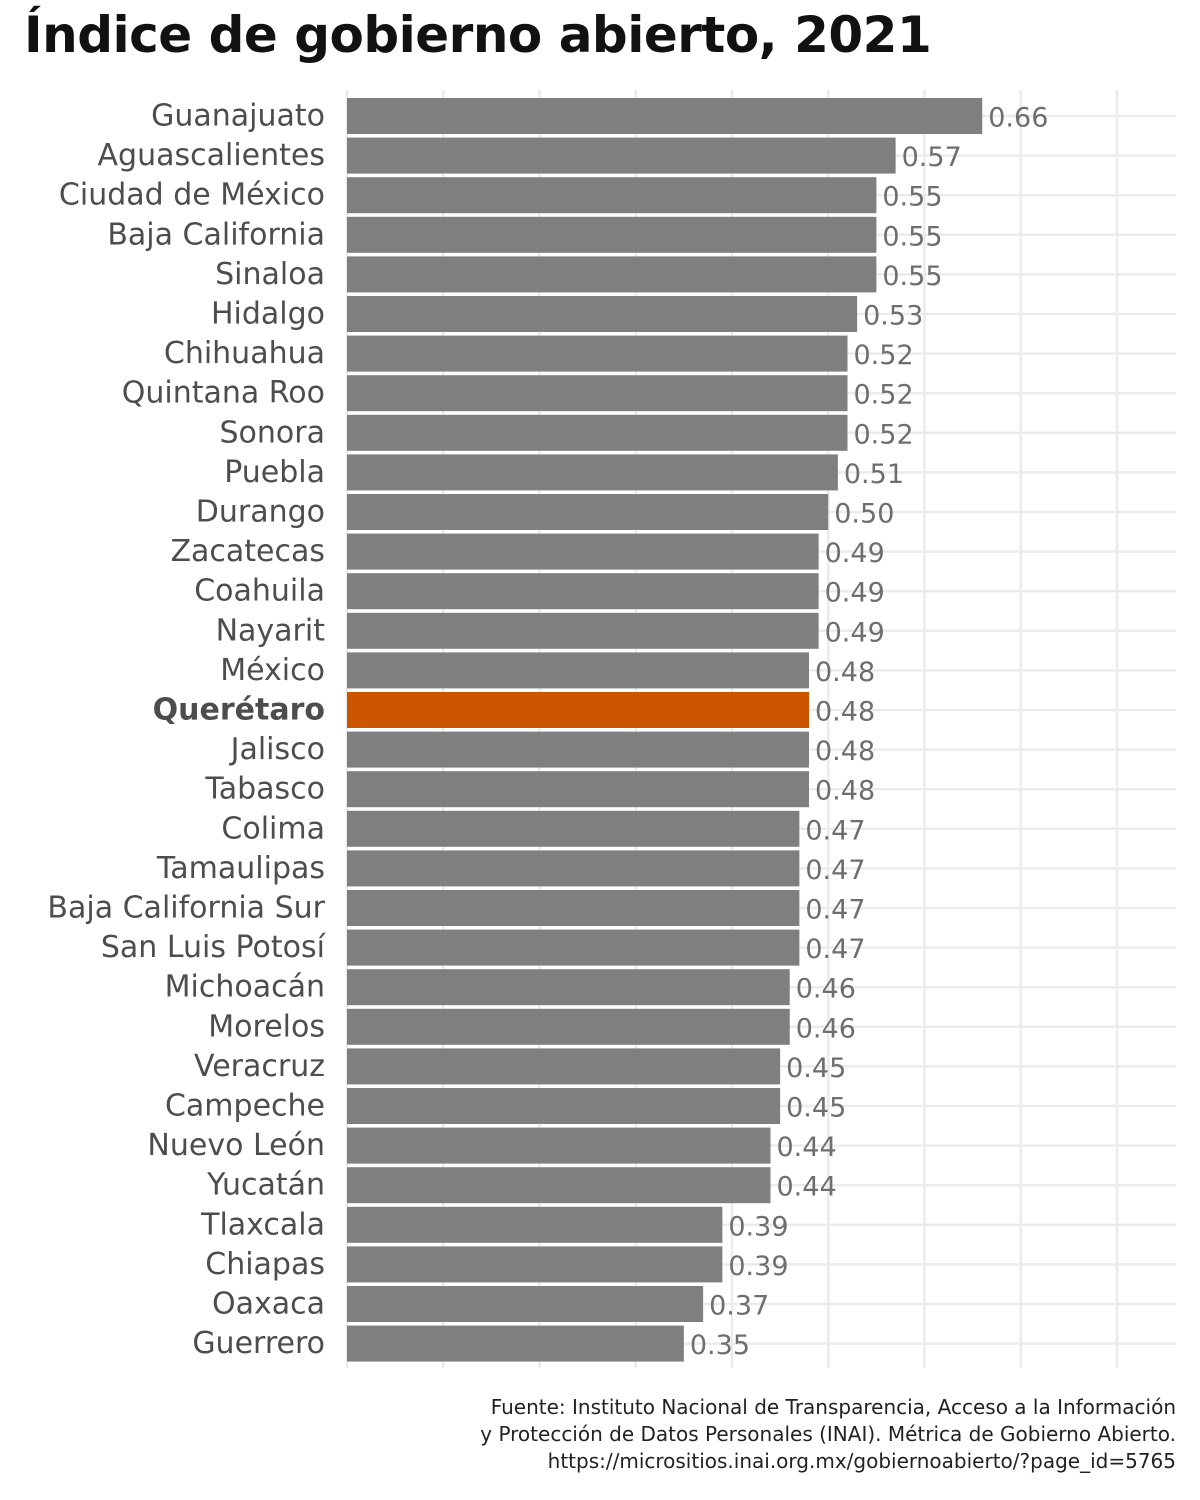 This screenshot has height=1500, width=1200. Describe the element at coordinates (272, 670) in the screenshot. I see `category-label-mexico: México` at that location.